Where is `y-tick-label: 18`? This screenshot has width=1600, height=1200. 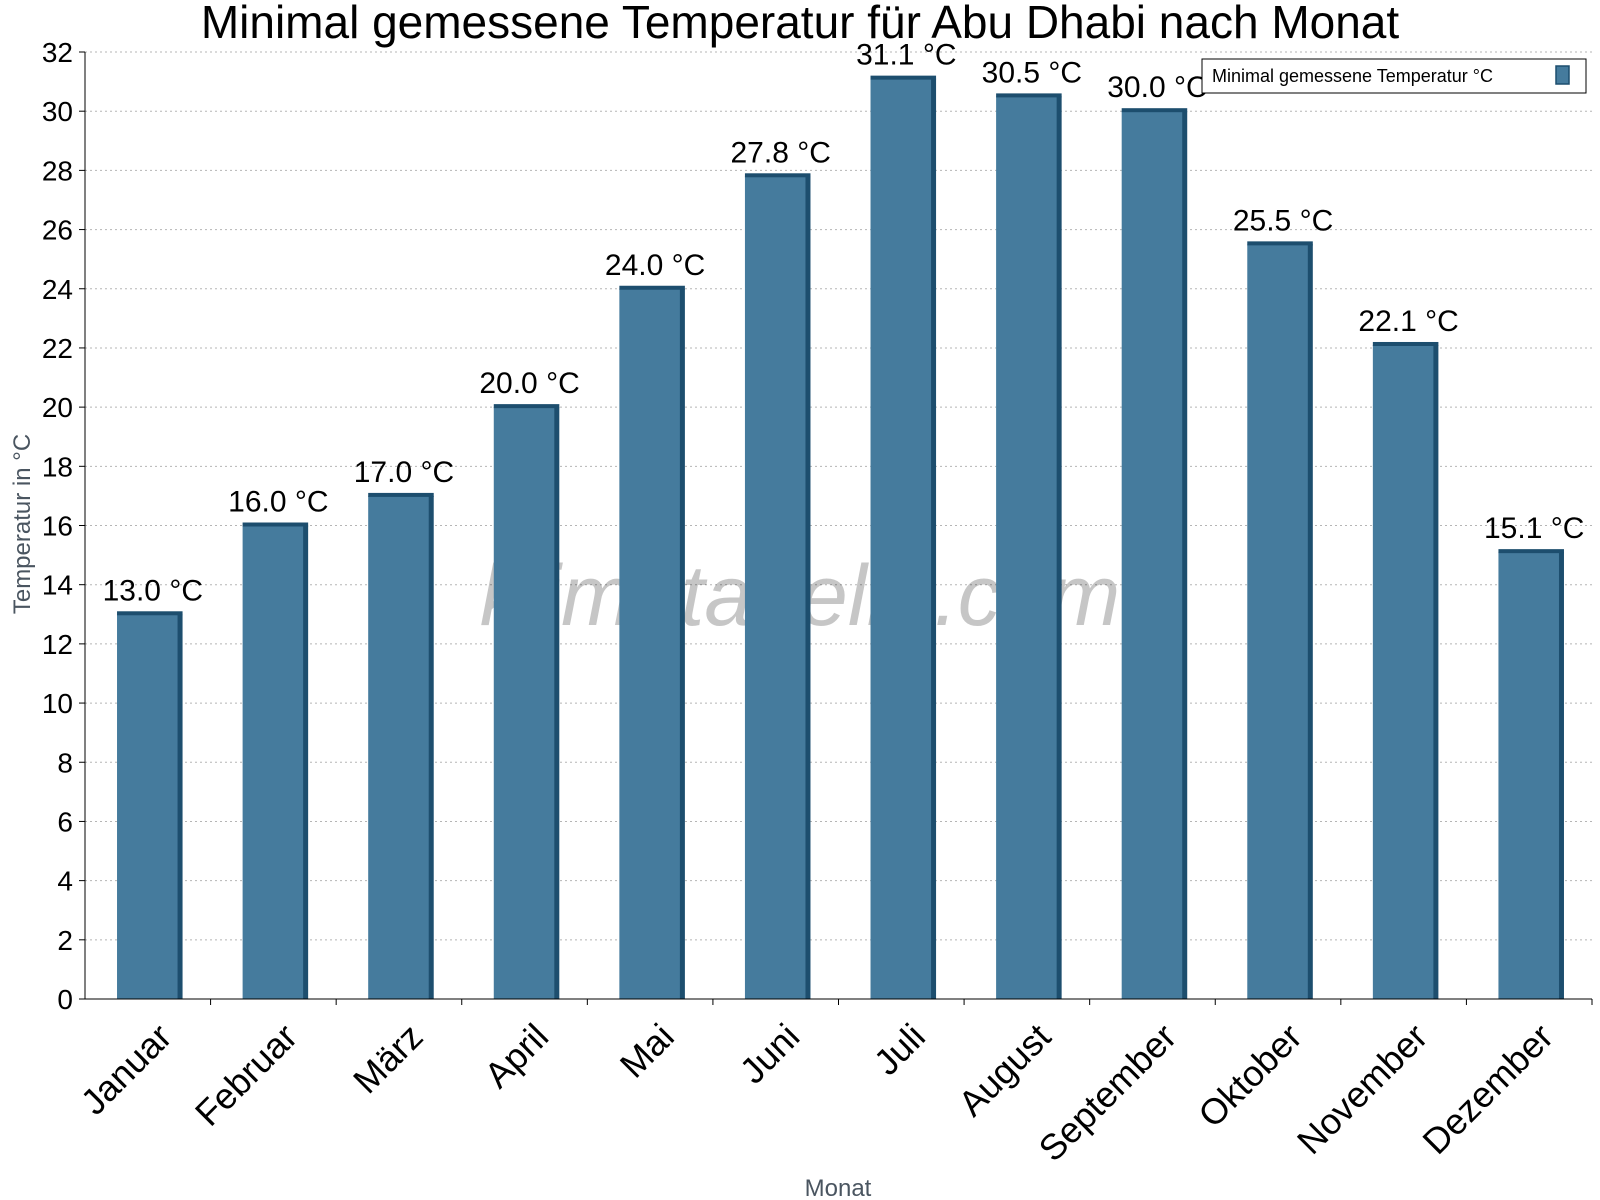
y-tick-label: 18 is located at coordinates (57, 466).